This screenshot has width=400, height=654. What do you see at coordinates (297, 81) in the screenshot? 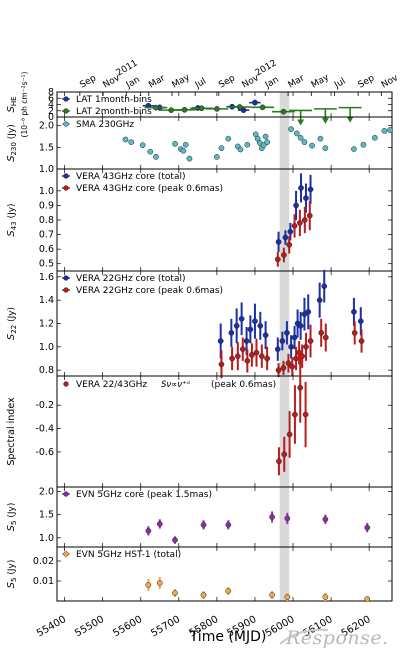
I see `top-month-label: Mar` at bounding box center [297, 81].